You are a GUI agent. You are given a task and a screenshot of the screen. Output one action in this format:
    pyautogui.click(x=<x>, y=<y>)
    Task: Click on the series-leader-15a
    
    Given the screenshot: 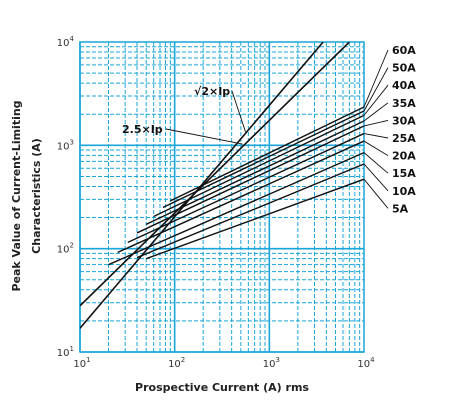 What is the action you would take?
    pyautogui.click(x=376, y=163)
    